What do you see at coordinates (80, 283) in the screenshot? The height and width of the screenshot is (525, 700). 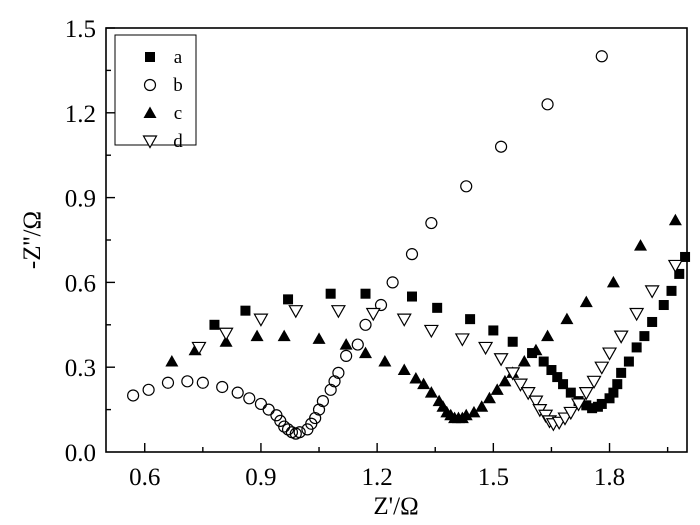 I see `y-tick-label: 0.6` at bounding box center [80, 283].